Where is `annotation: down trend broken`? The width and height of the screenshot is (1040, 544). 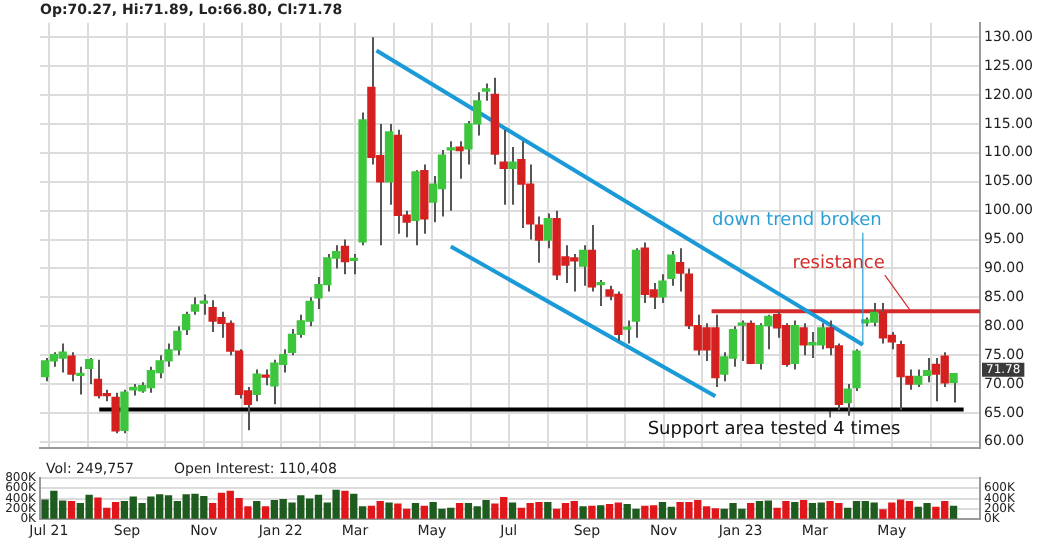 annotation: down trend broken is located at coordinates (796, 221).